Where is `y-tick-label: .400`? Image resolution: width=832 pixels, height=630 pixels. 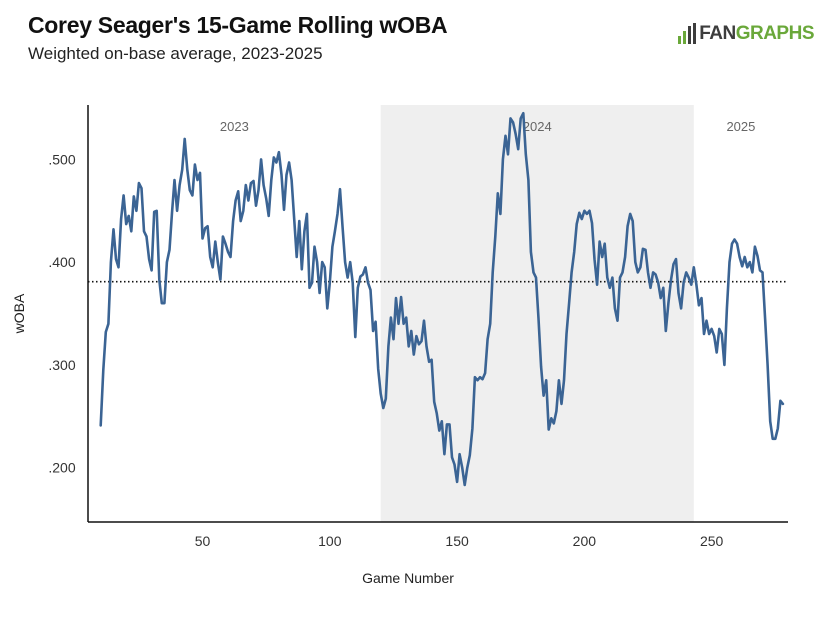 y-tick-label: .400 is located at coordinates (61, 262).